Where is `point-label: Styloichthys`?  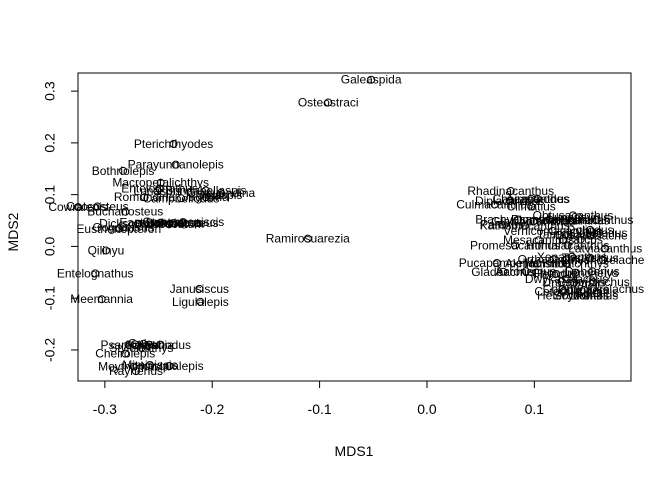 point-label: Styloichthys is located at coordinates (141, 348).